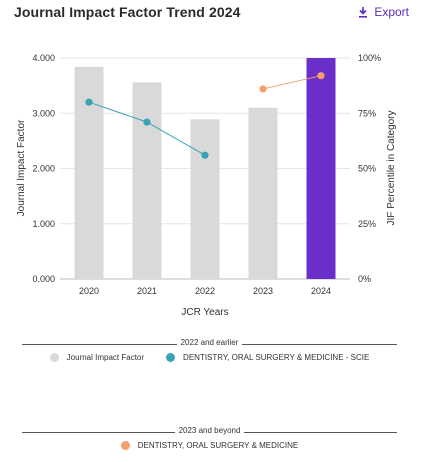  Describe the element at coordinates (204, 312) in the screenshot. I see `x-axis-label: JCR Years` at that location.